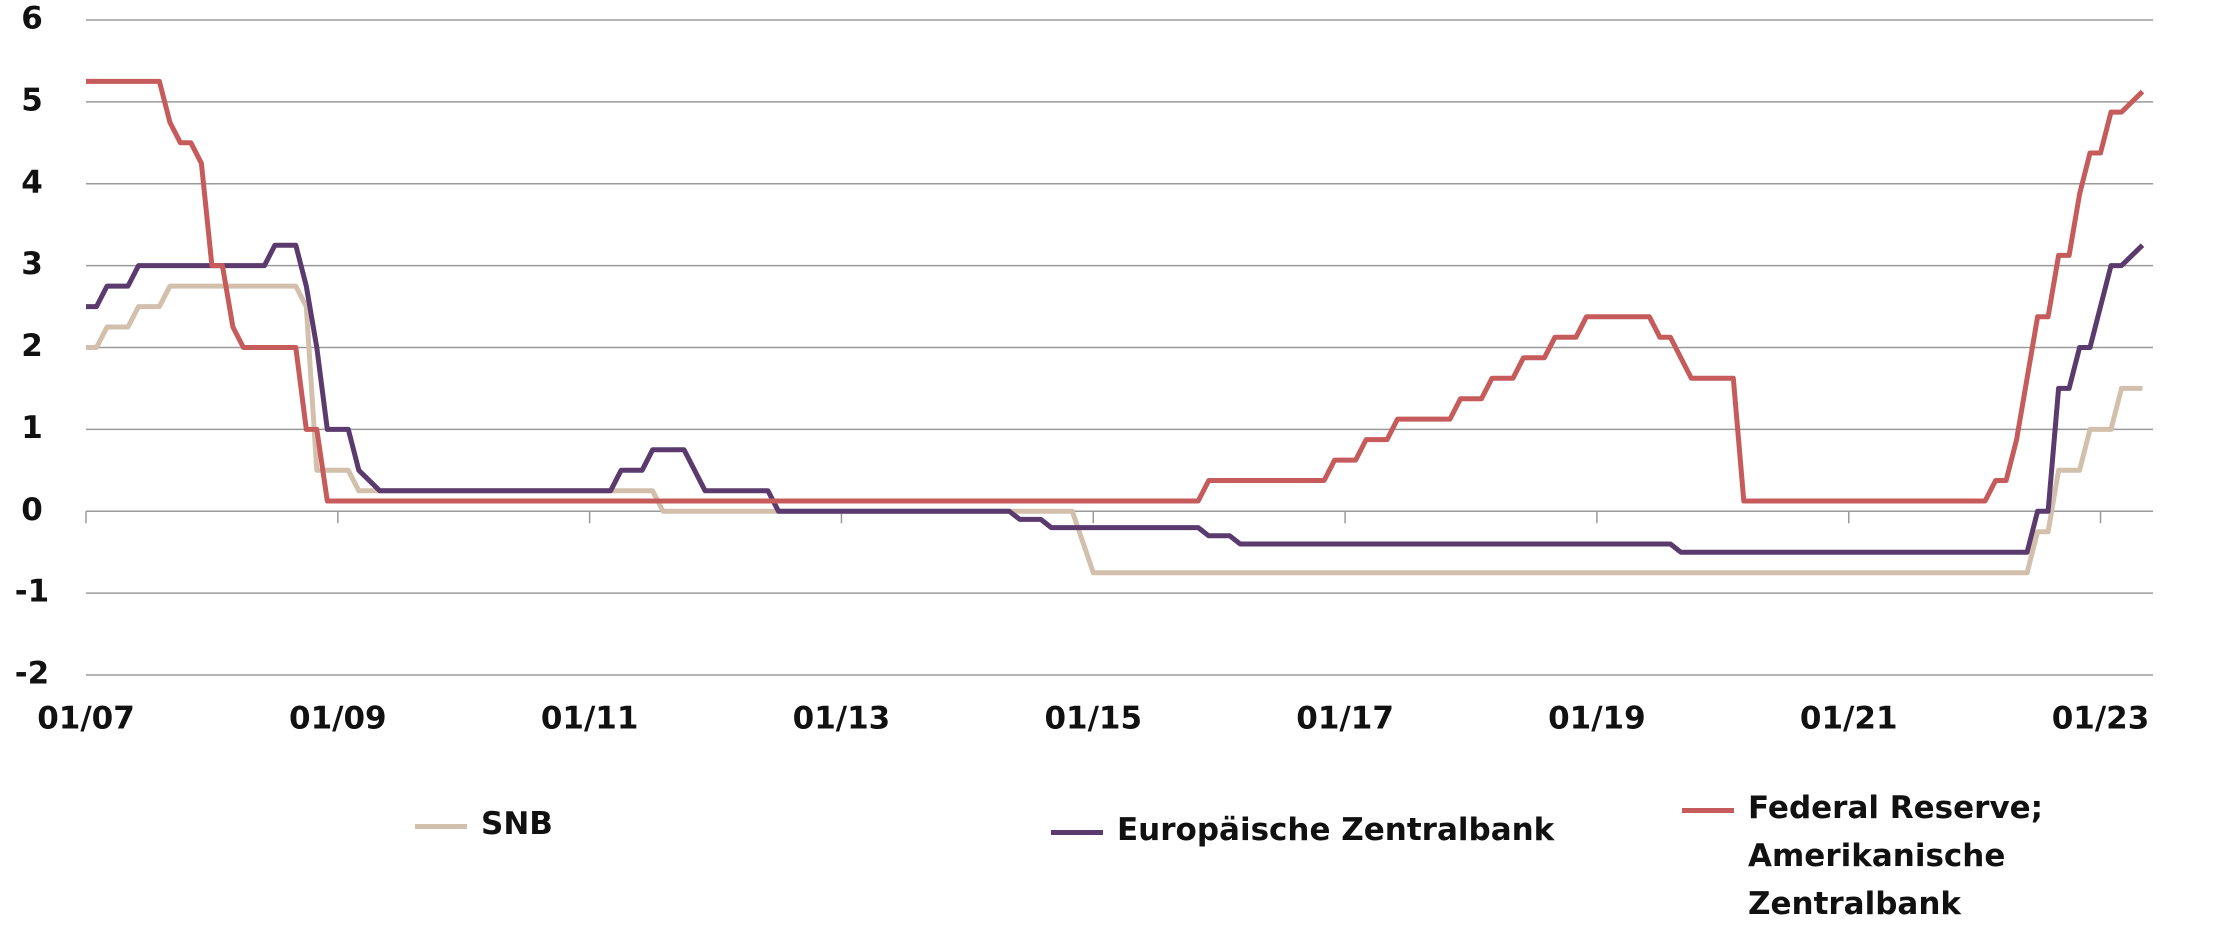 This screenshot has width=2239, height=928. What do you see at coordinates (517, 824) in the screenshot?
I see `legend-label: SNB` at bounding box center [517, 824].